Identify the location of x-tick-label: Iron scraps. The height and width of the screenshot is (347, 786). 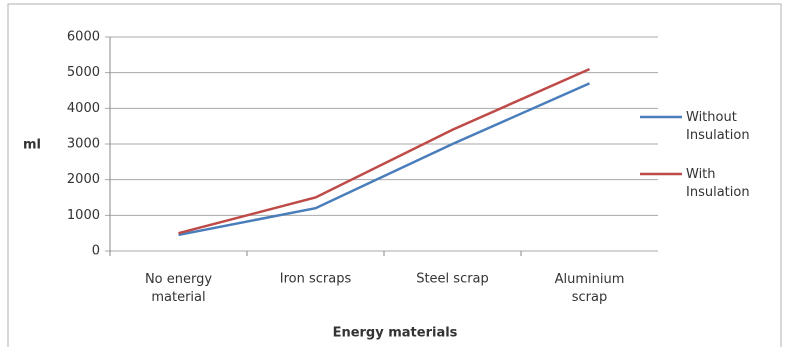
(316, 279).